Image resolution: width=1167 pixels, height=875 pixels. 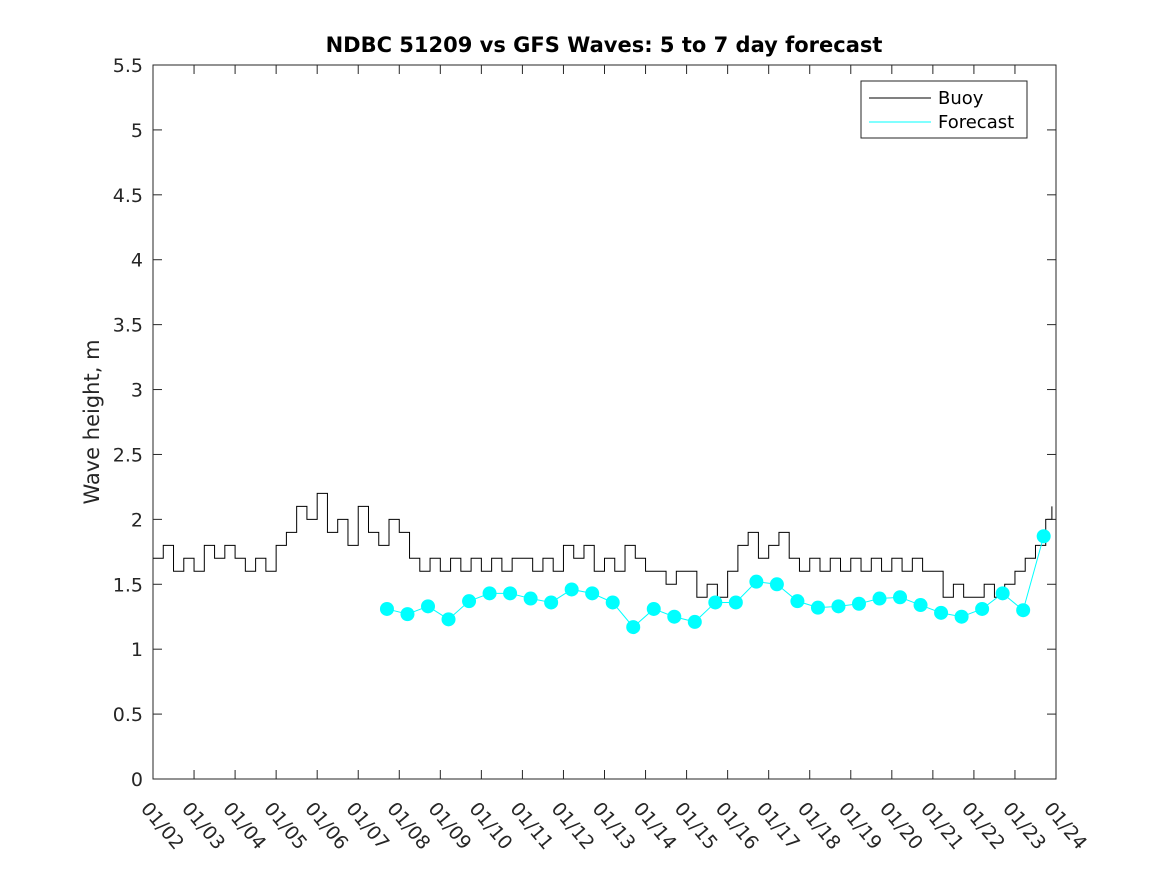 I want to click on legend-box, so click(x=944, y=109).